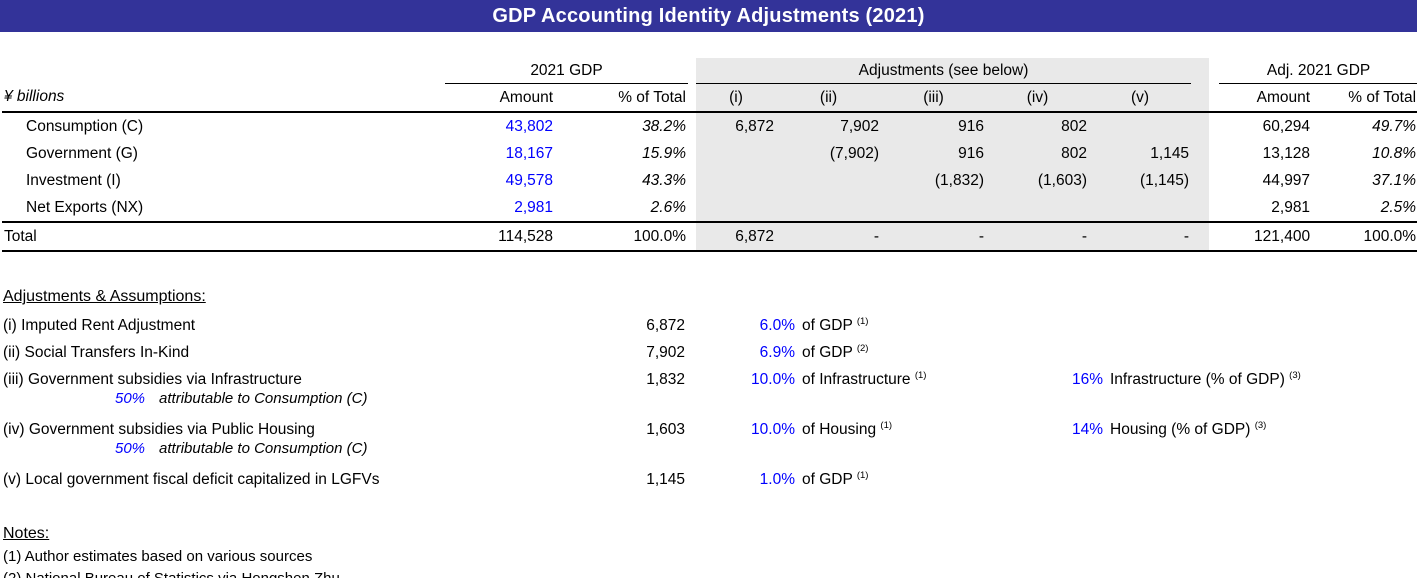 This screenshot has height=578, width=1417. I want to click on adj-amount-cell: 121,400, so click(1266, 237).